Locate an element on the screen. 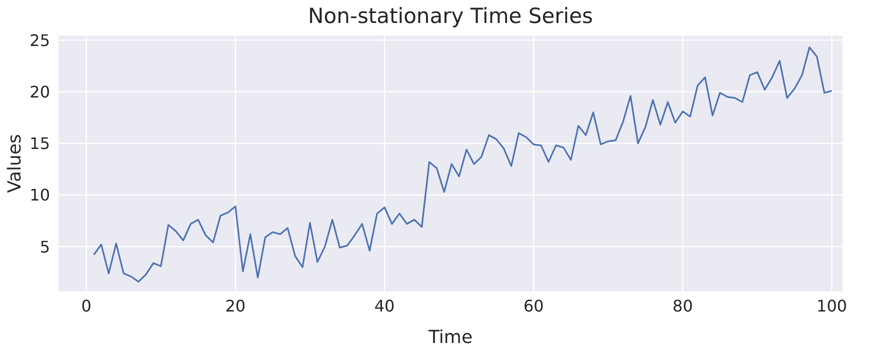  y-tick-label: 25 is located at coordinates (40, 40).